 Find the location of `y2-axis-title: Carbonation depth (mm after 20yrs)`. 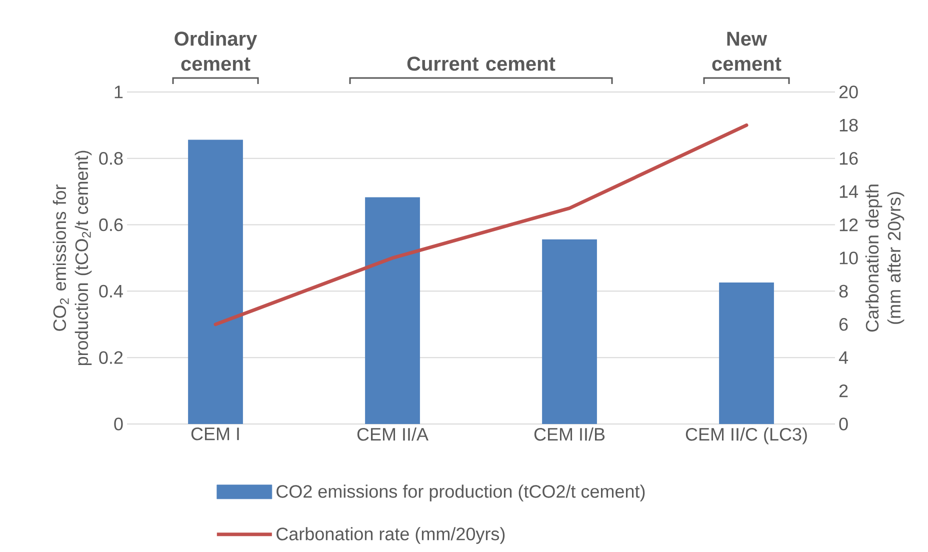

y2-axis-title: Carbonation depth (mm after 20yrs) is located at coordinates (884, 258).